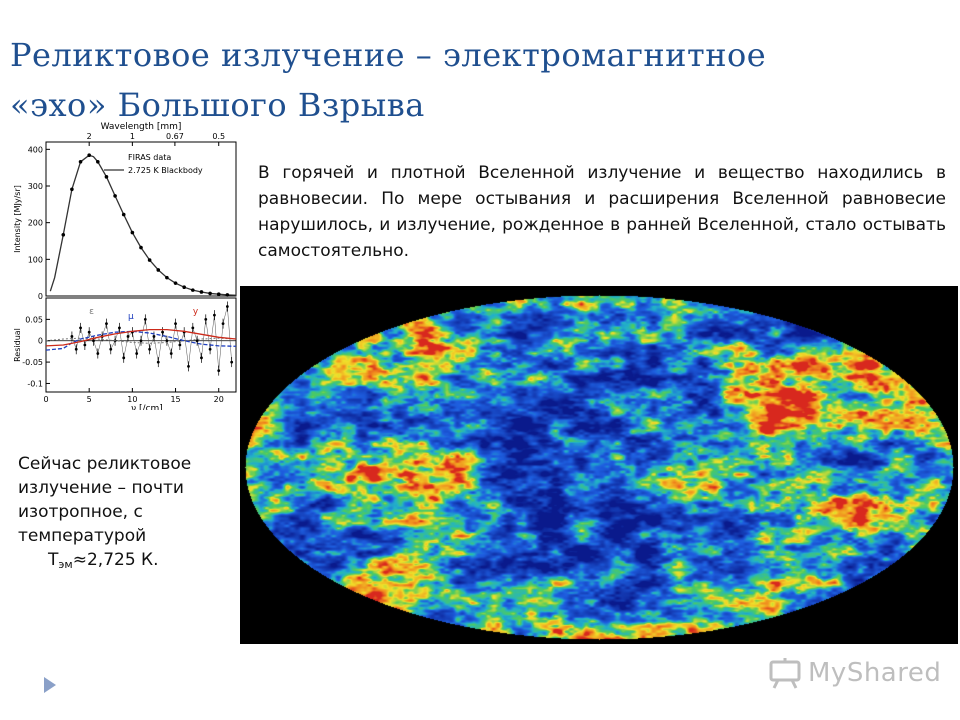  What do you see at coordinates (165, 170) in the screenshot?
I see `legend-entry-model: 2.725 K Blackbody` at bounding box center [165, 170].